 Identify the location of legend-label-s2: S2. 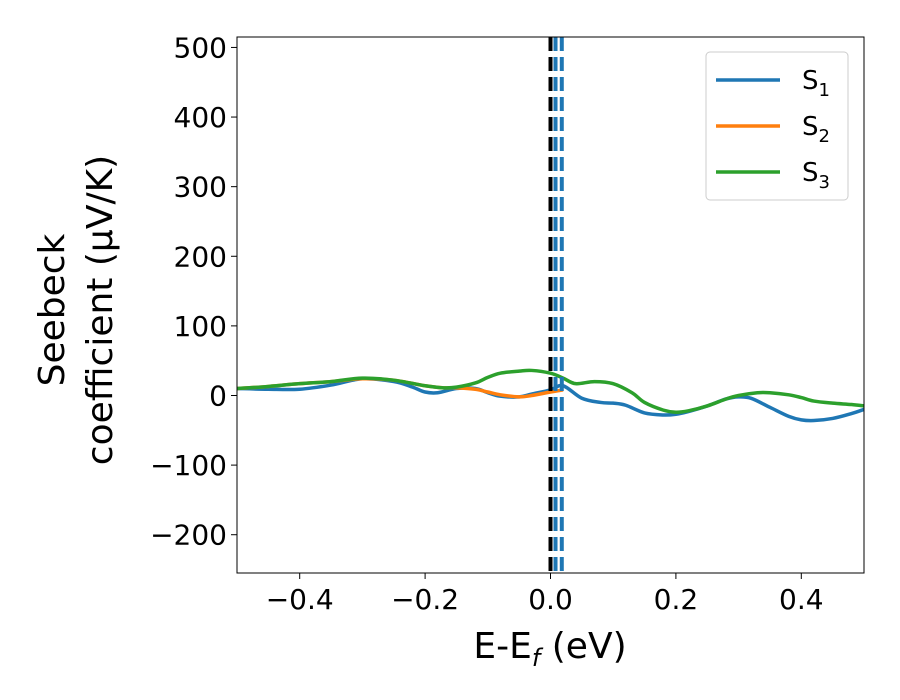
(816, 129).